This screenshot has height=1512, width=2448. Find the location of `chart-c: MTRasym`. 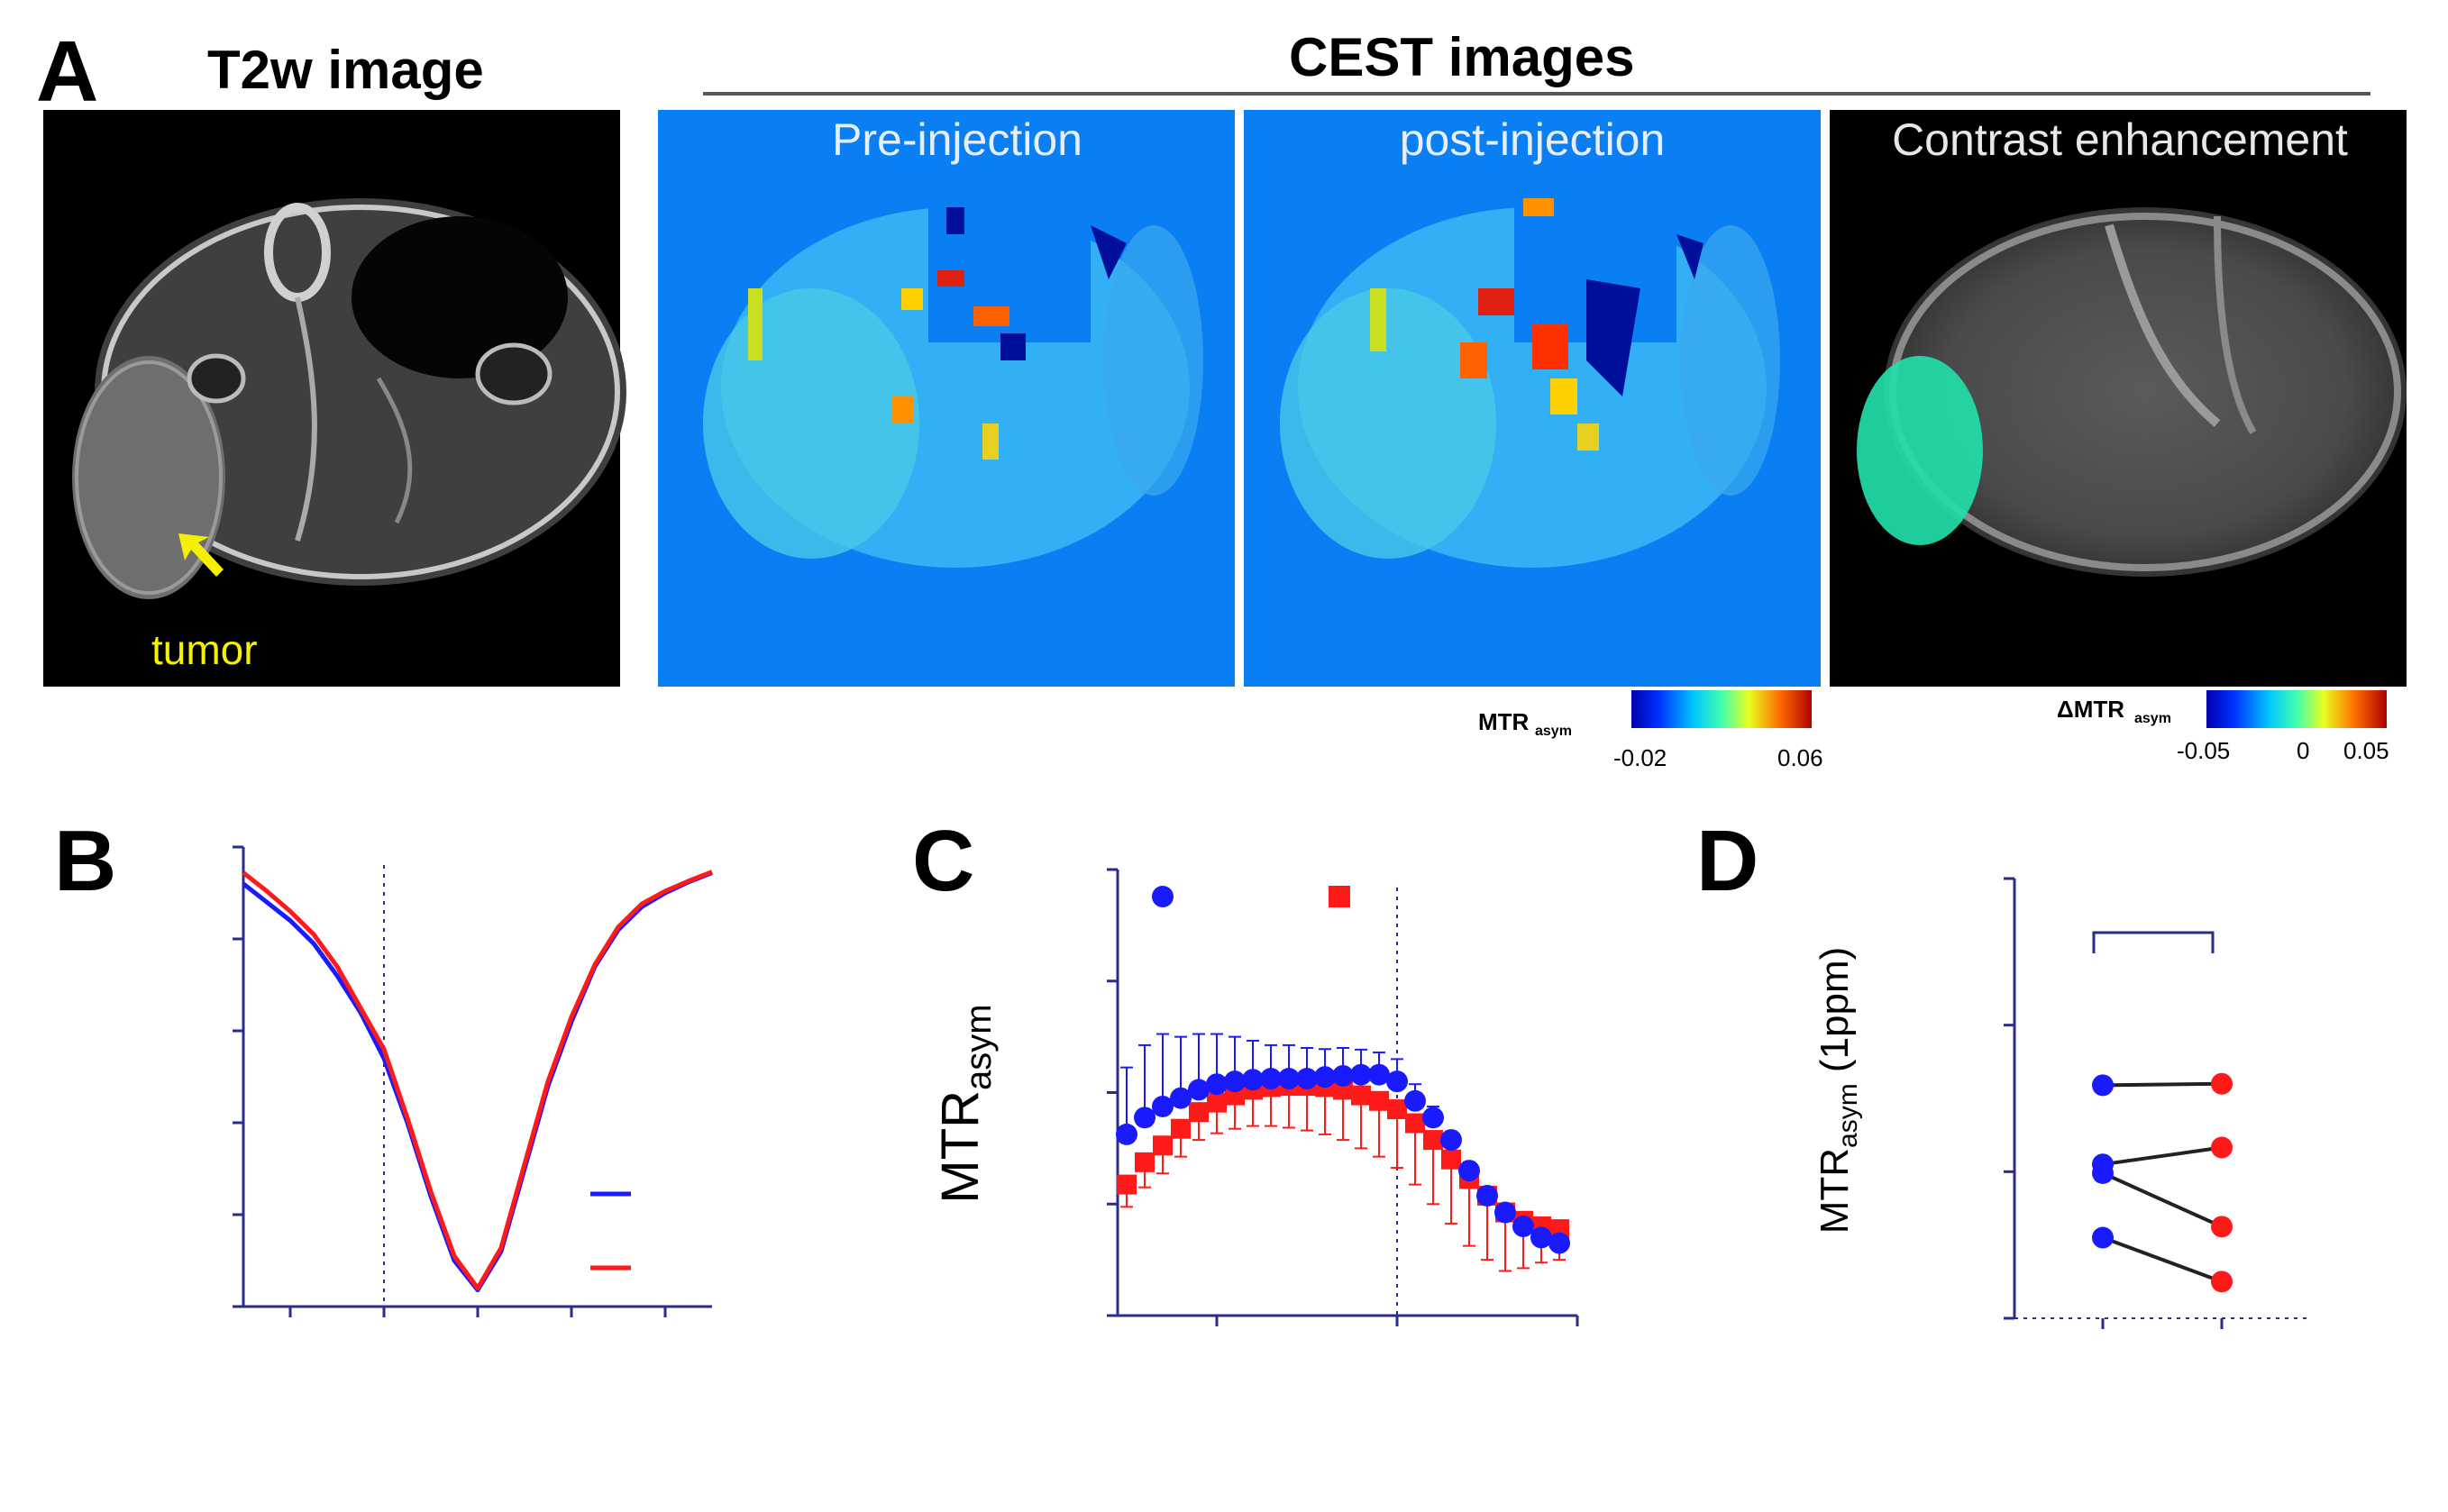

chart-c: MTRasym is located at coordinates (1255, 1097).